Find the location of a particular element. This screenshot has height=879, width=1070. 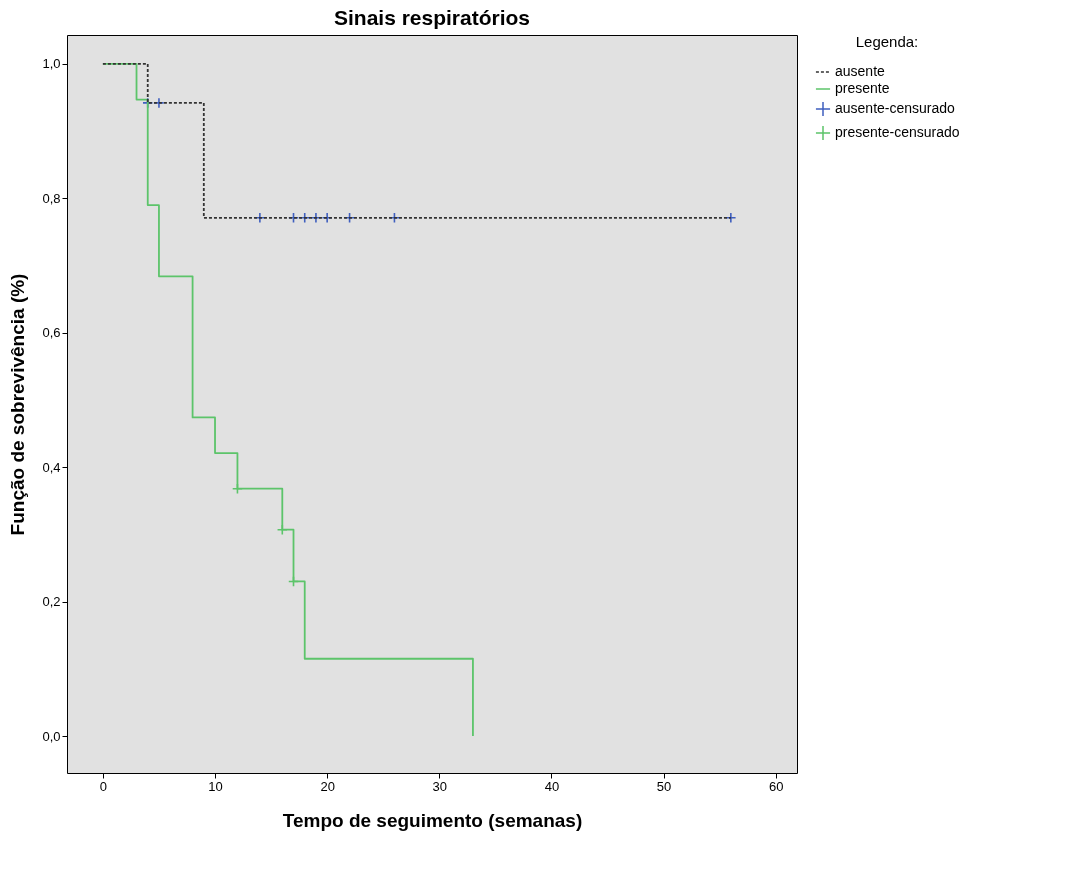

x-axis-title: Tempo de seguimento (semanas) is located at coordinates (432, 820).